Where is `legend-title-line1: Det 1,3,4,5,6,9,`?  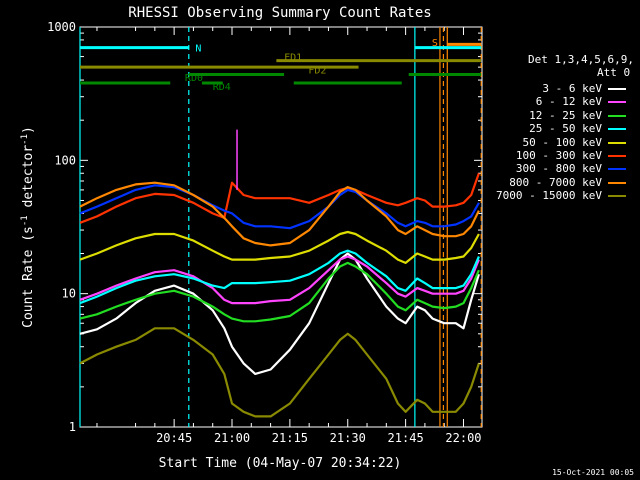
legend-title-line1: Det 1,3,4,5,6,9, is located at coordinates (581, 59).